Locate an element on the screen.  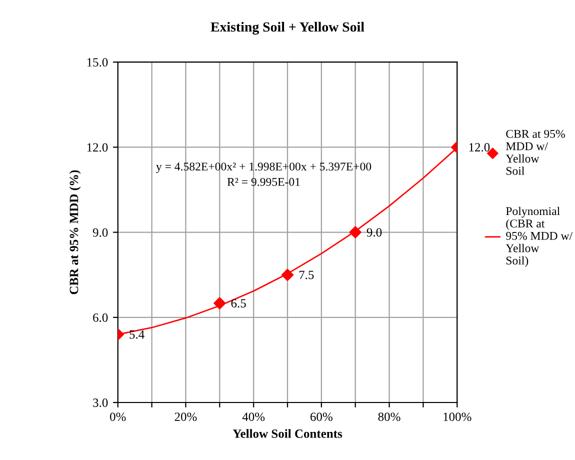
data-label: 6.5 is located at coordinates (238, 303).